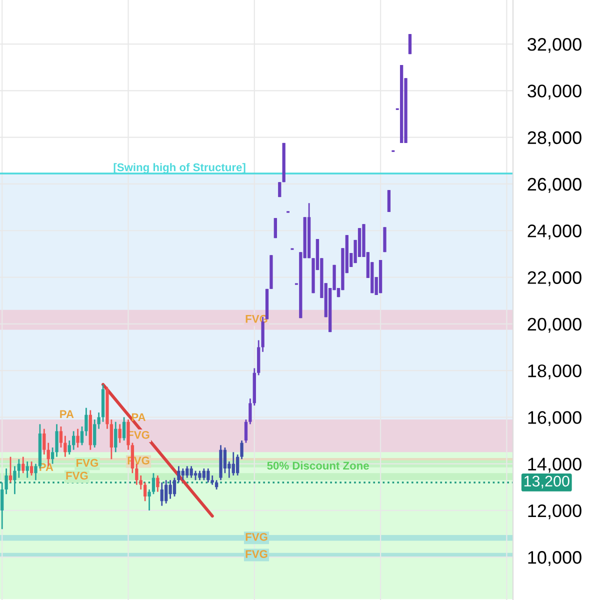 This screenshot has height=600, width=600. What do you see at coordinates (555, 232) in the screenshot?
I see `y-tick-label: 24,000` at bounding box center [555, 232].